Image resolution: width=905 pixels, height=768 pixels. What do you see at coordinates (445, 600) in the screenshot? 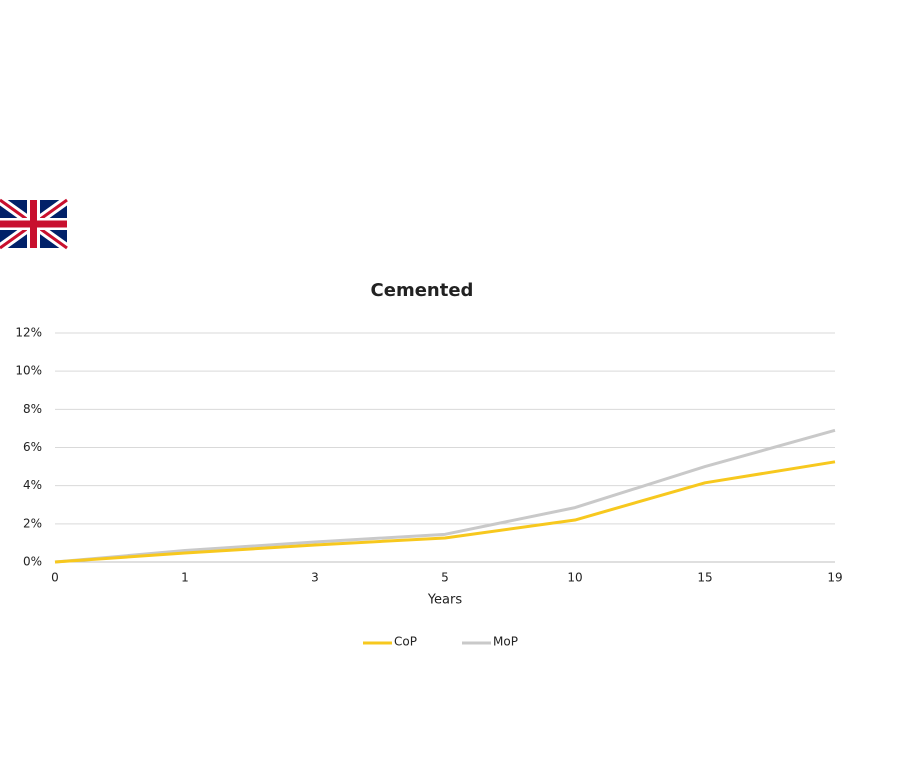
I see `x-axis-label: Years` at bounding box center [445, 600].